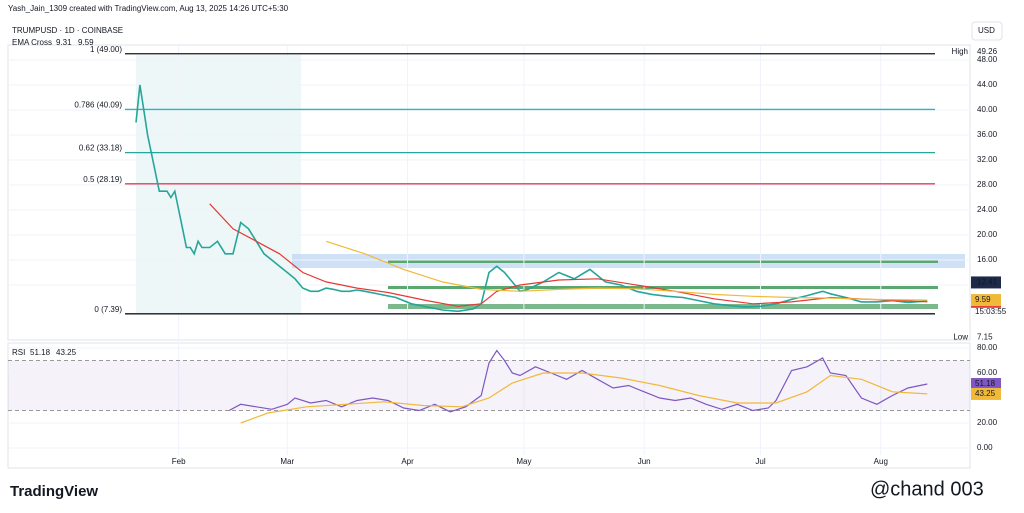  Describe the element at coordinates (407, 461) in the screenshot. I see `x-tick-label: Apr` at that location.